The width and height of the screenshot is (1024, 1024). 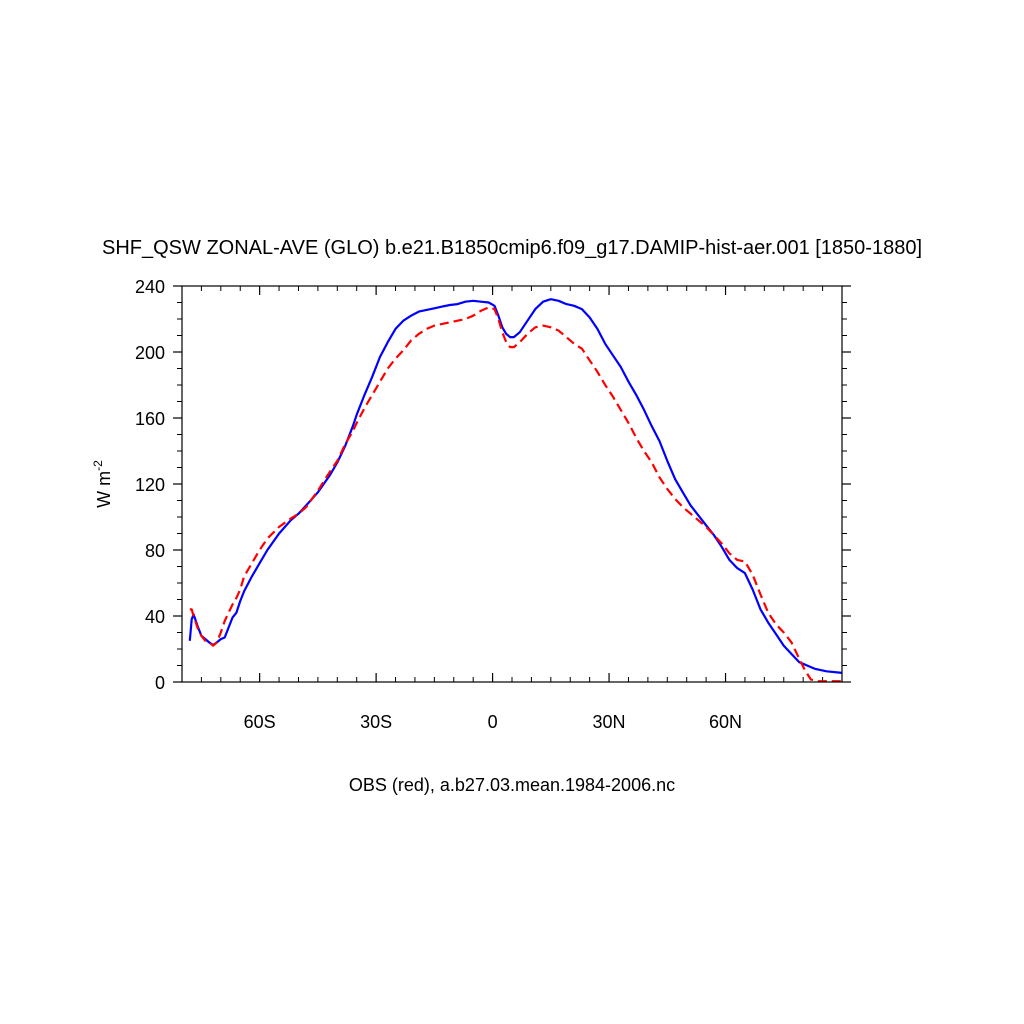 What do you see at coordinates (98, 465) in the screenshot?
I see `y-axis-label-exponent: -2` at bounding box center [98, 465].